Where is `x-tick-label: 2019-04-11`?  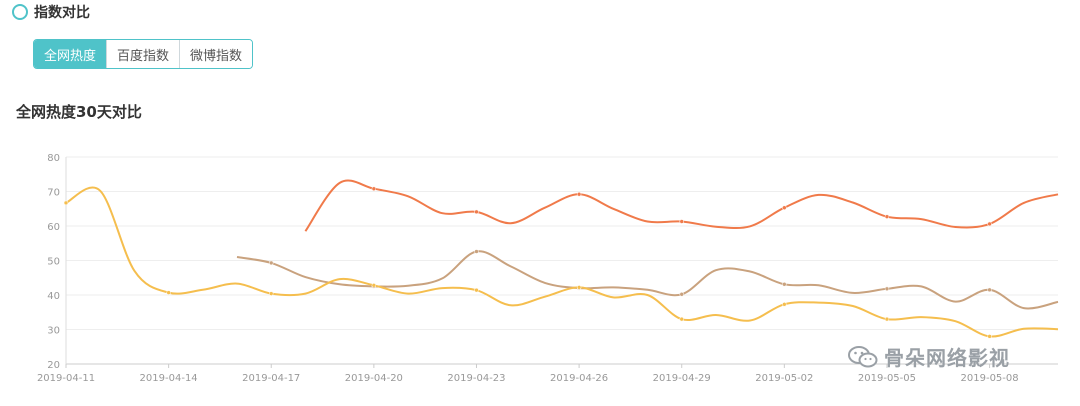 x-tick-label: 2019-04-11 is located at coordinates (66, 378).